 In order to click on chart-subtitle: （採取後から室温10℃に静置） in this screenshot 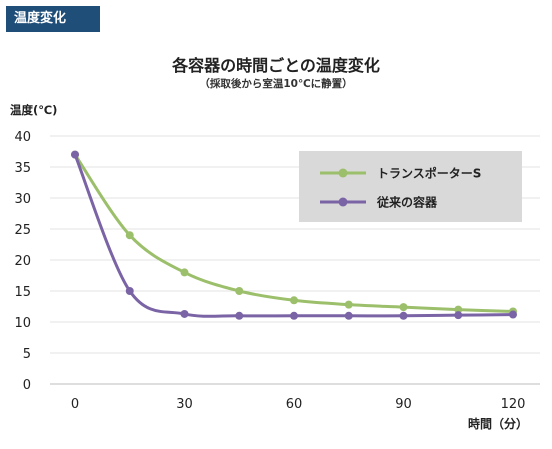, I will do `click(276, 84)`.